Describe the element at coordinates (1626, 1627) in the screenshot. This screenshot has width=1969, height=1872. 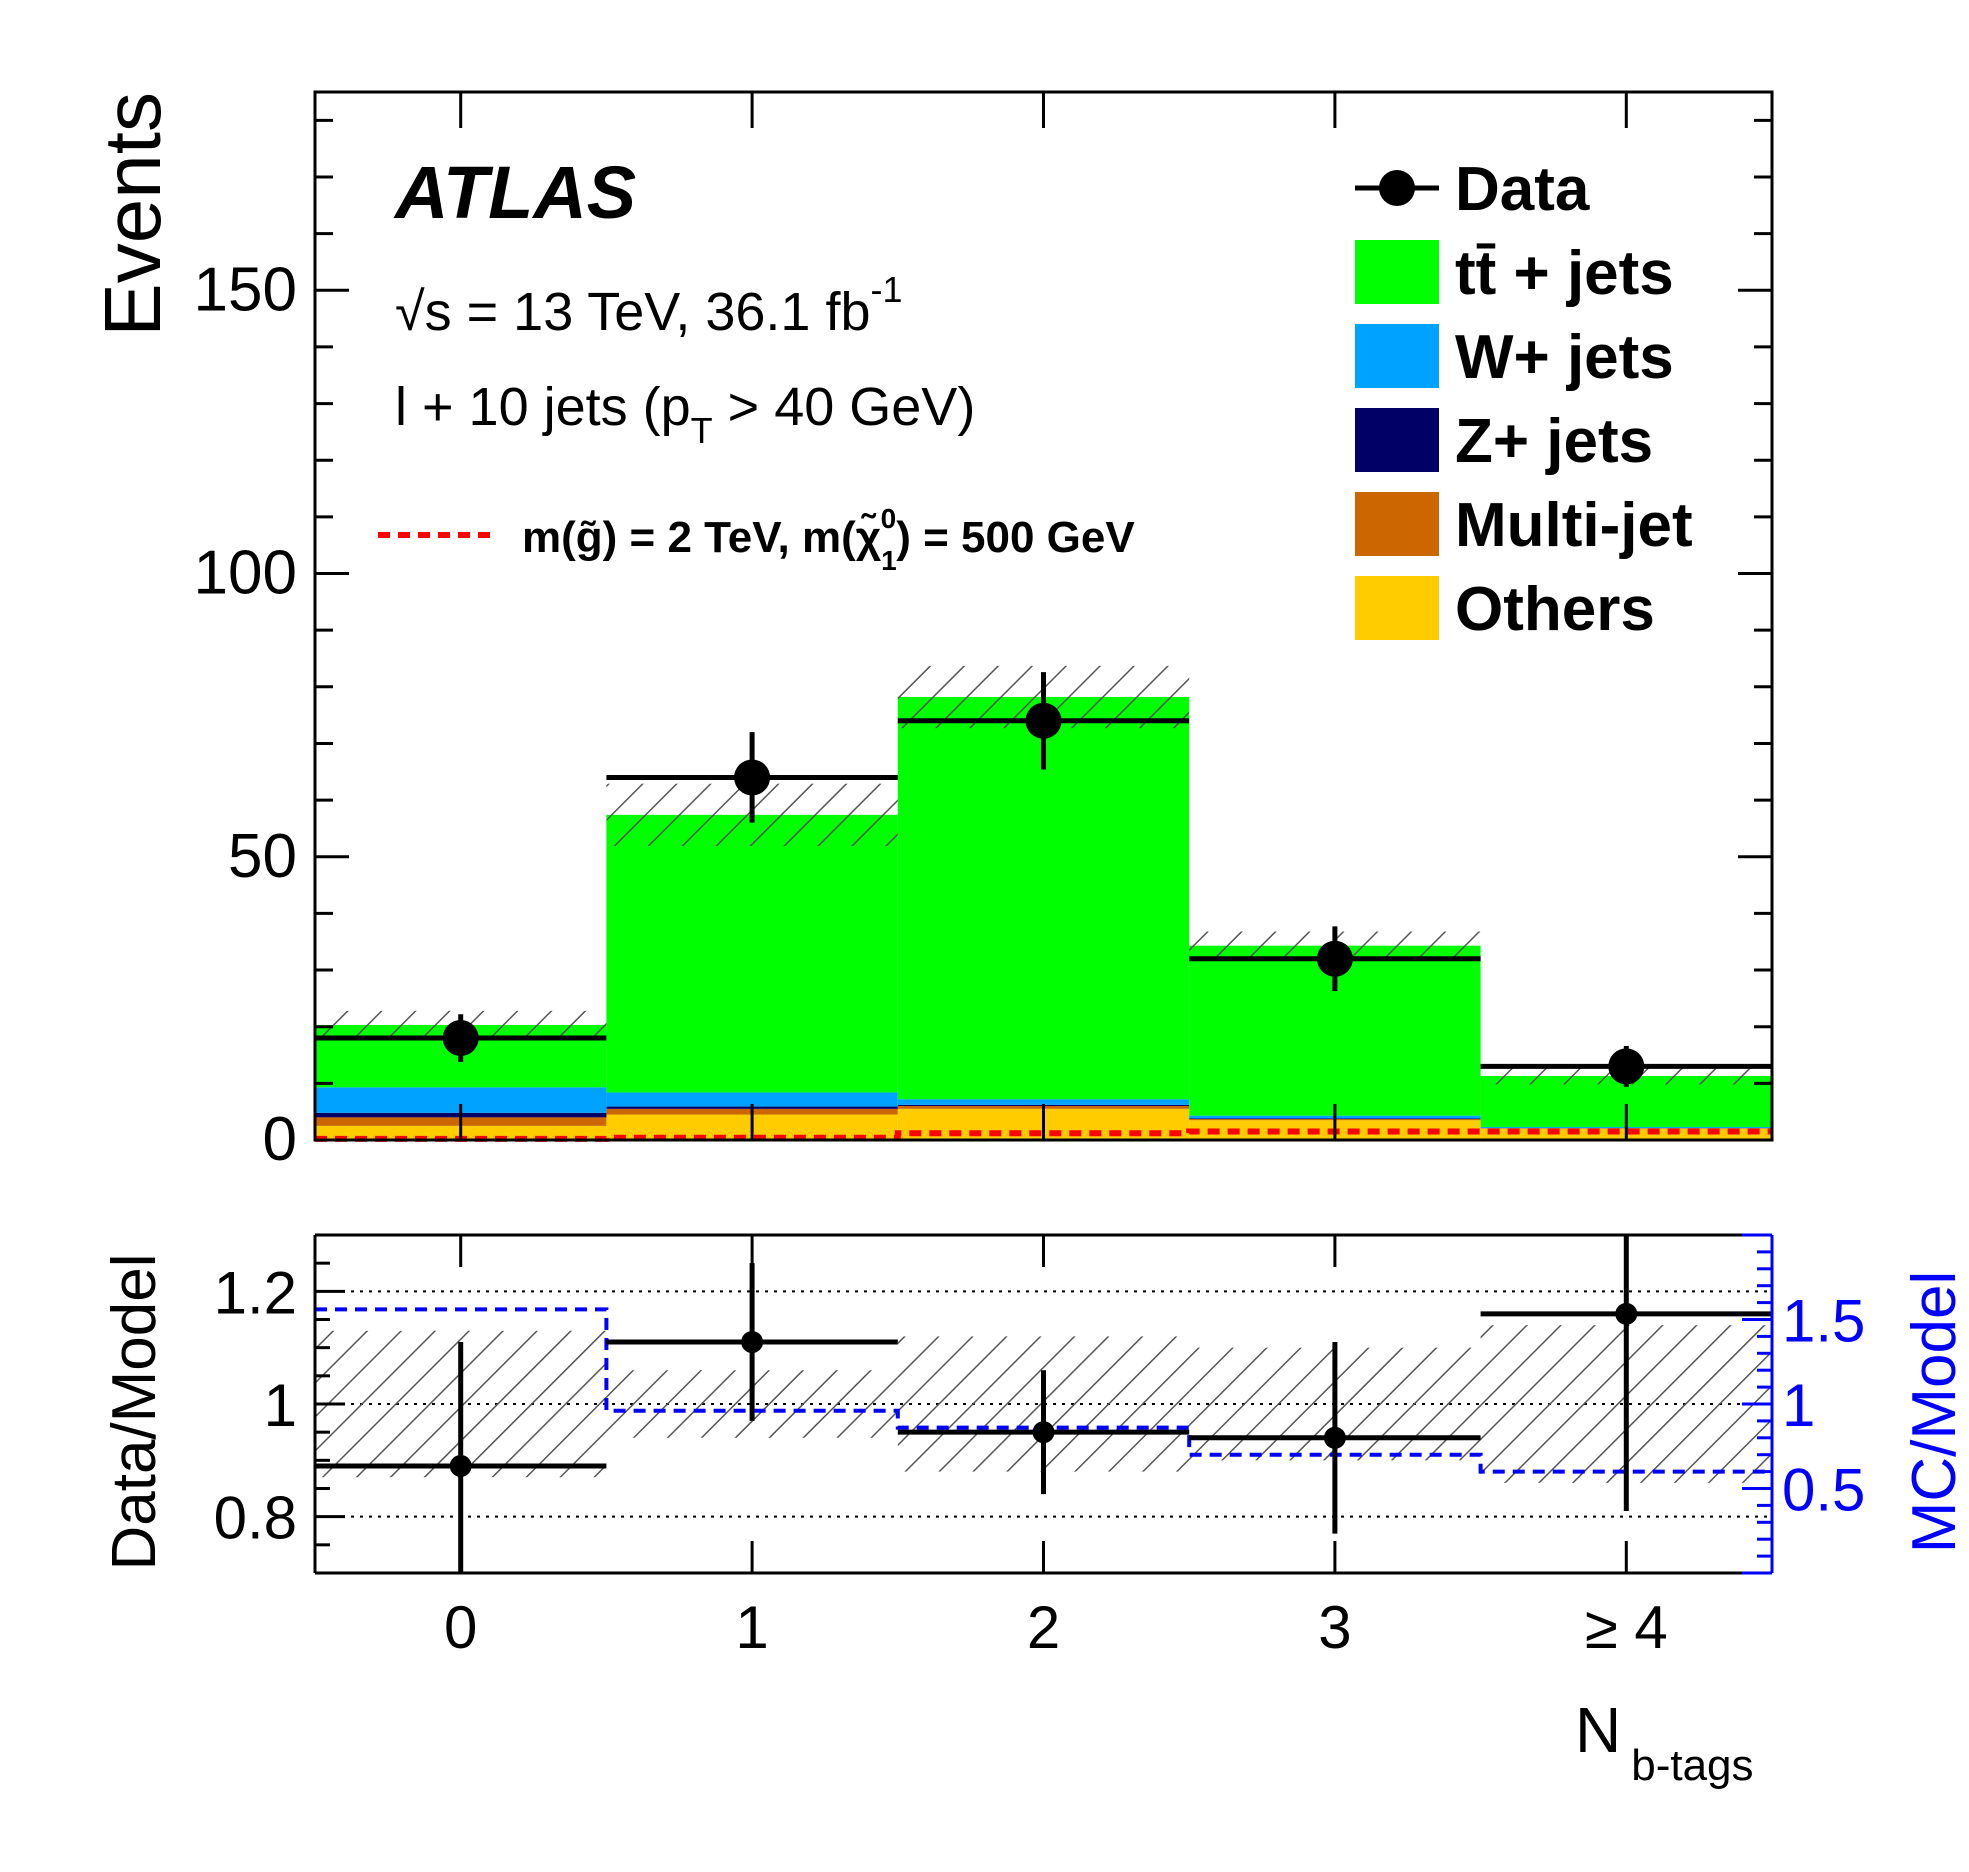
I see `x-tick-label-4: ≥ 4` at that location.